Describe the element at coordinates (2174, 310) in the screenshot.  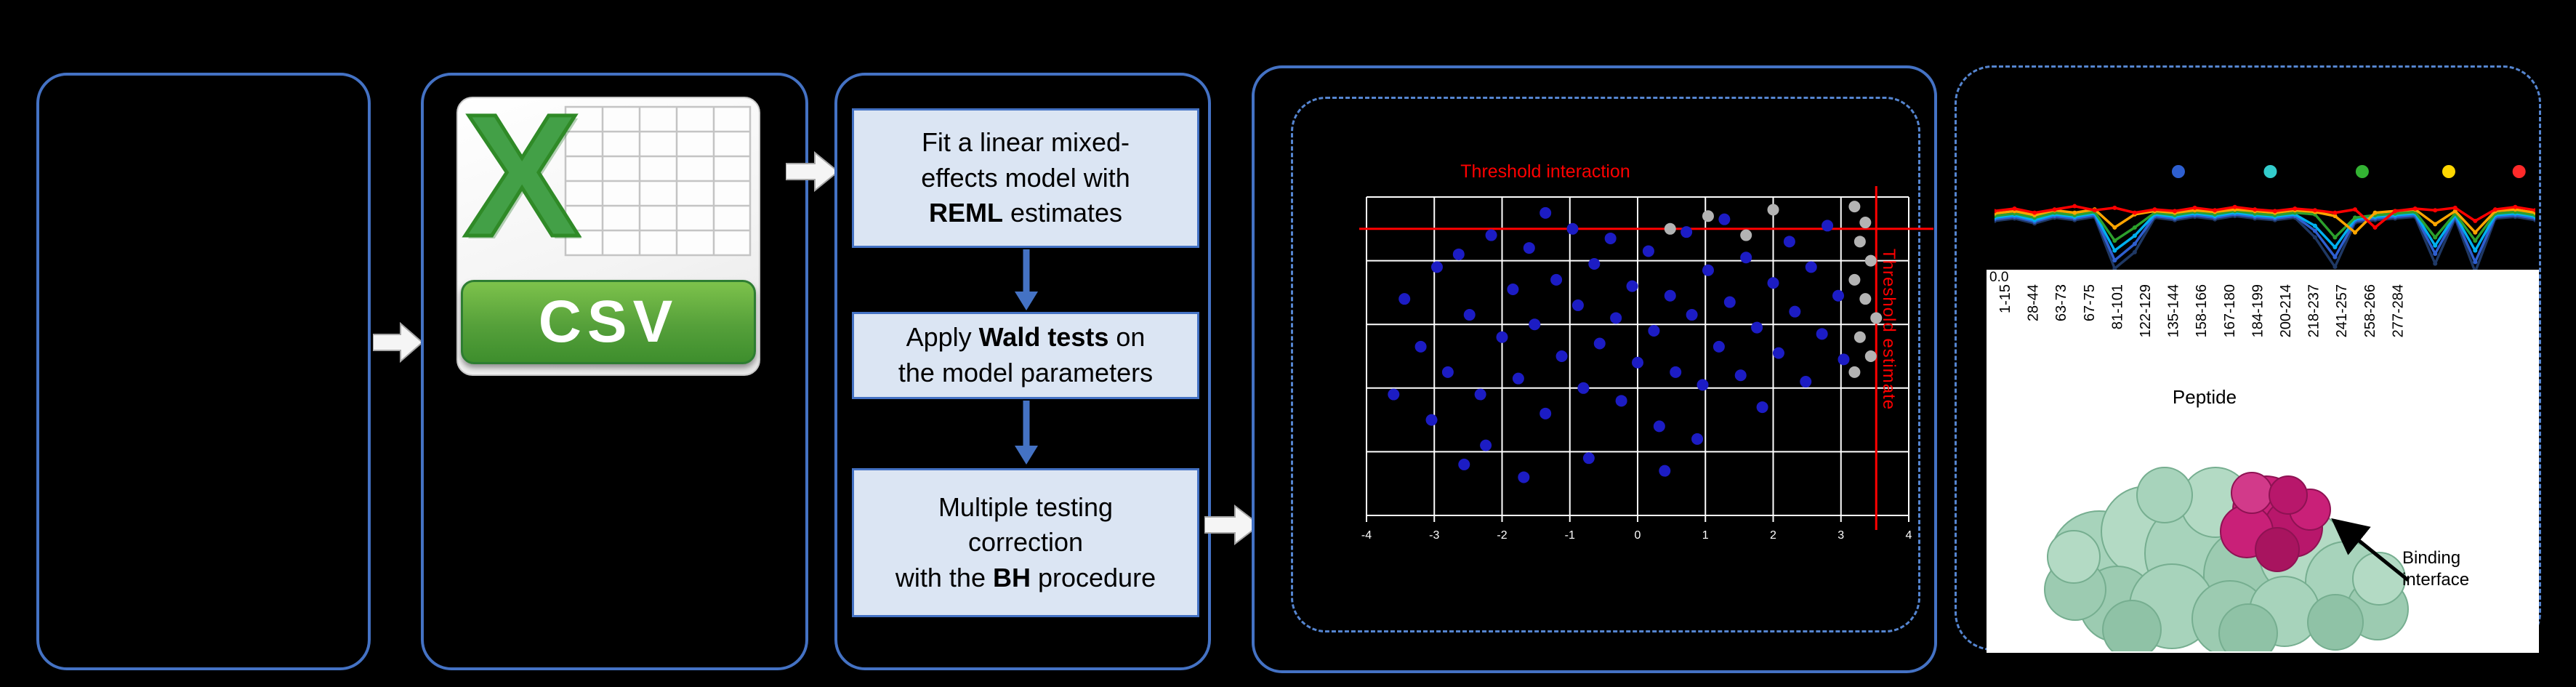
I see `svg-text: 135-144` at that location.